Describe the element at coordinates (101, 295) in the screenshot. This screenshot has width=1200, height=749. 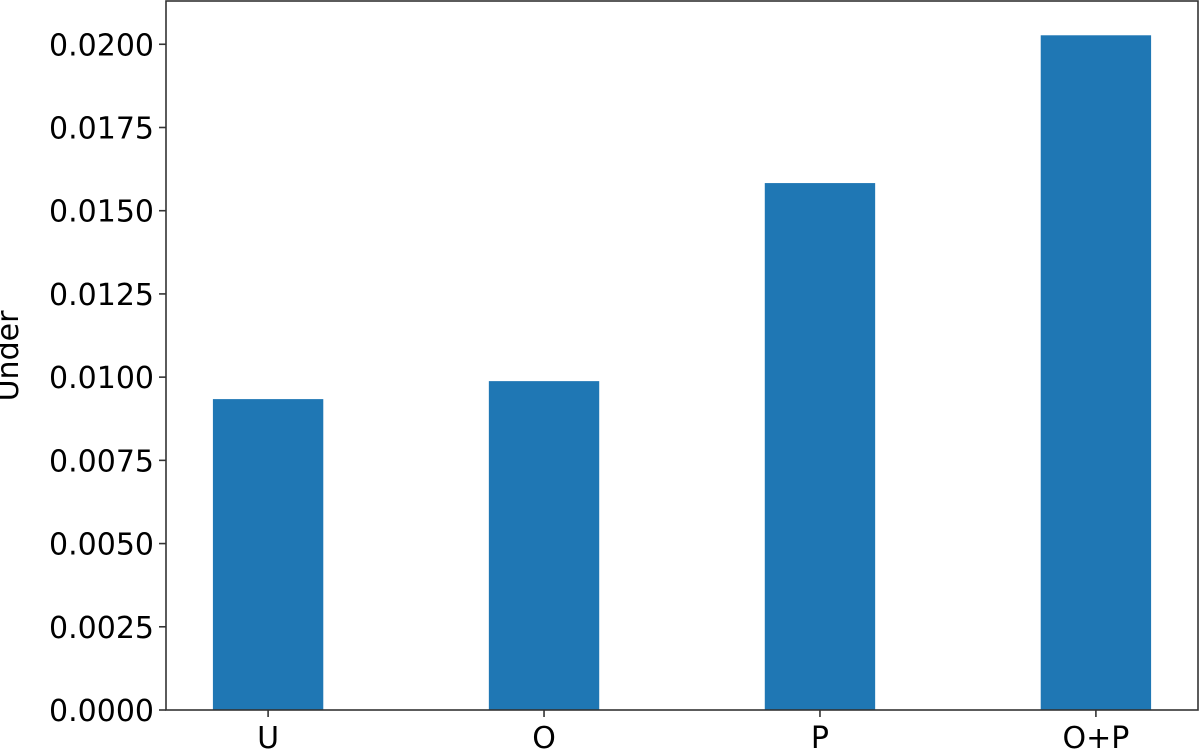
I see `y-tick-label: 0.0125` at that location.